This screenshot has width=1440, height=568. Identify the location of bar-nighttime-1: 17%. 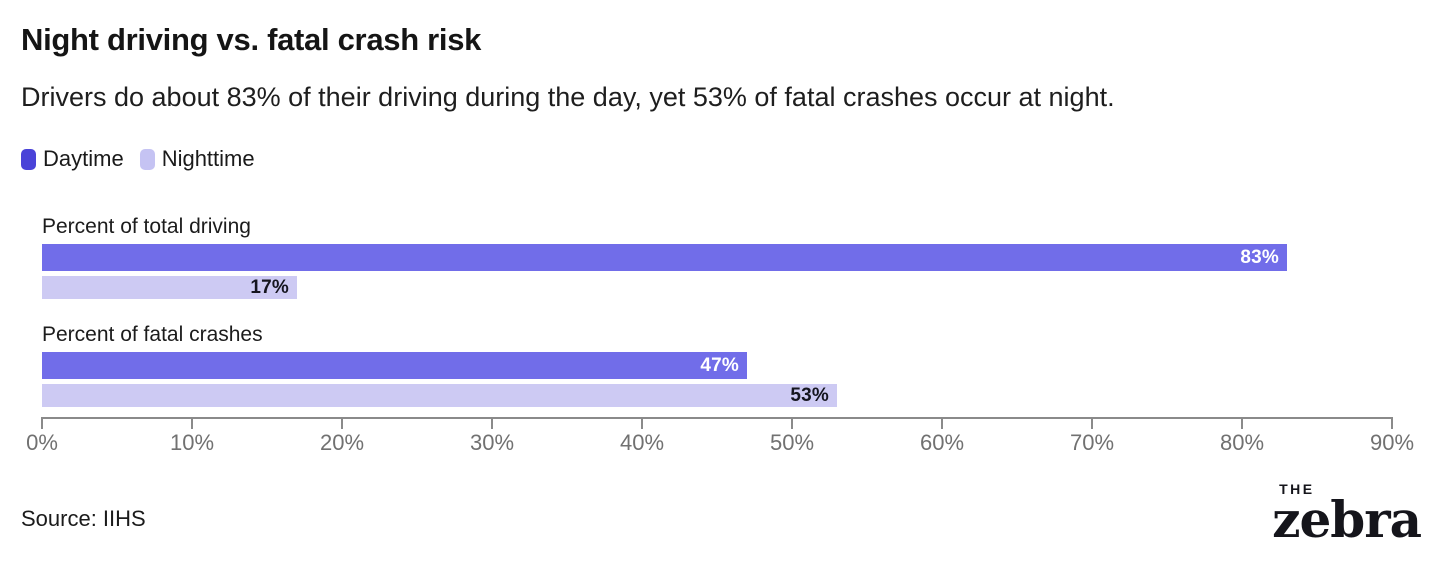
(169, 287).